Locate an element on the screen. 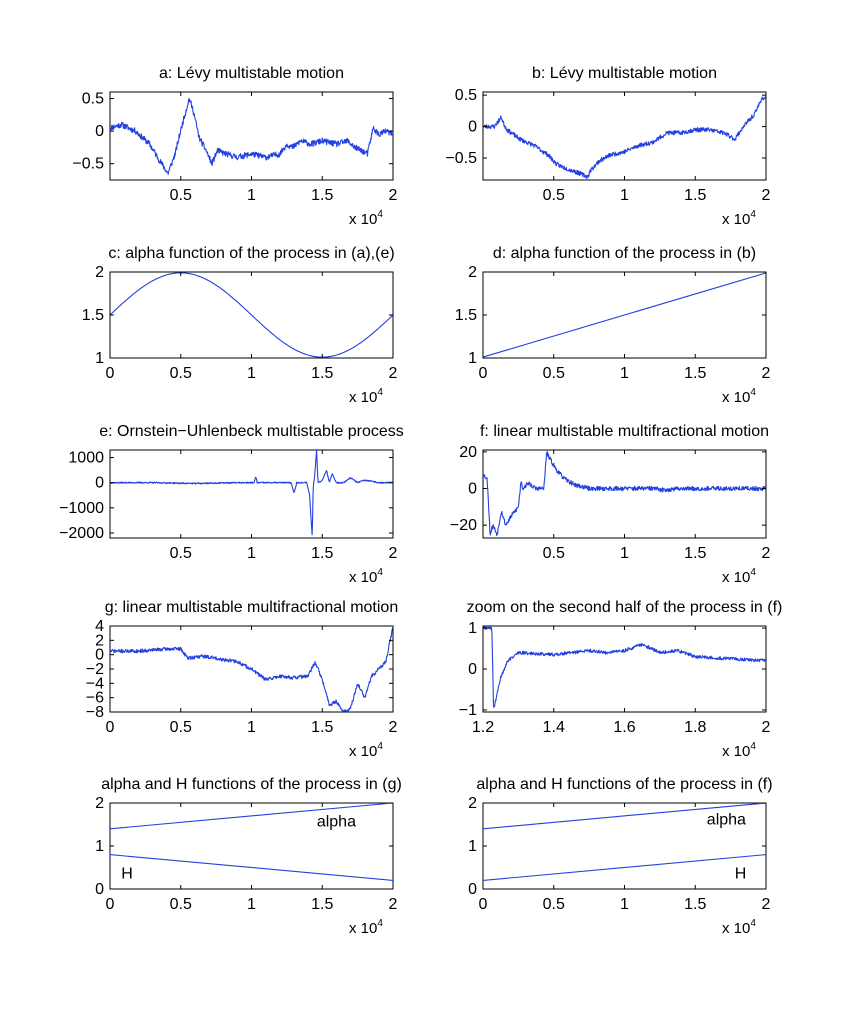  annotation-h: H is located at coordinates (741, 873).